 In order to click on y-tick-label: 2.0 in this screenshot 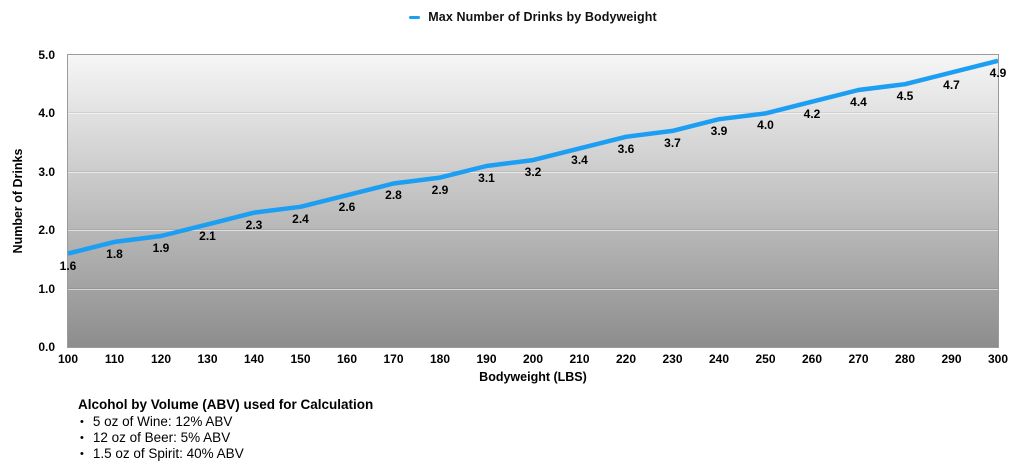, I will do `click(46, 230)`.